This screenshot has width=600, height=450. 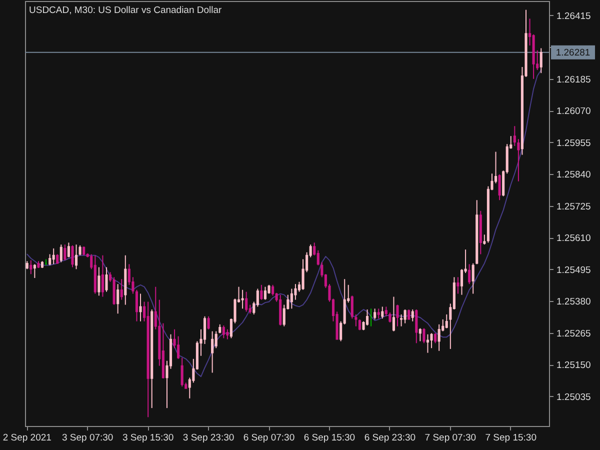 What do you see at coordinates (573, 238) in the screenshot?
I see `y-tick-label: 1.25610` at bounding box center [573, 238].